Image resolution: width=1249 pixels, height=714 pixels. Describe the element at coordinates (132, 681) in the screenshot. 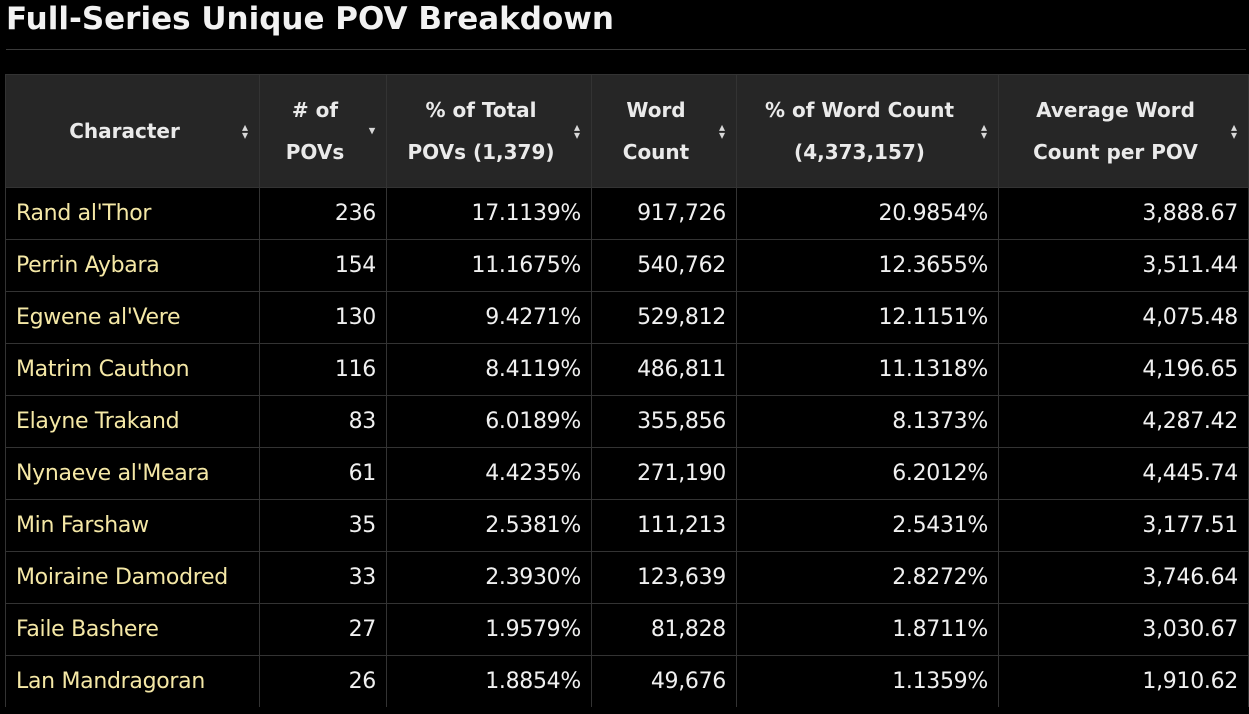

I see `character-name-cell: Lan Mandragoran` at that location.